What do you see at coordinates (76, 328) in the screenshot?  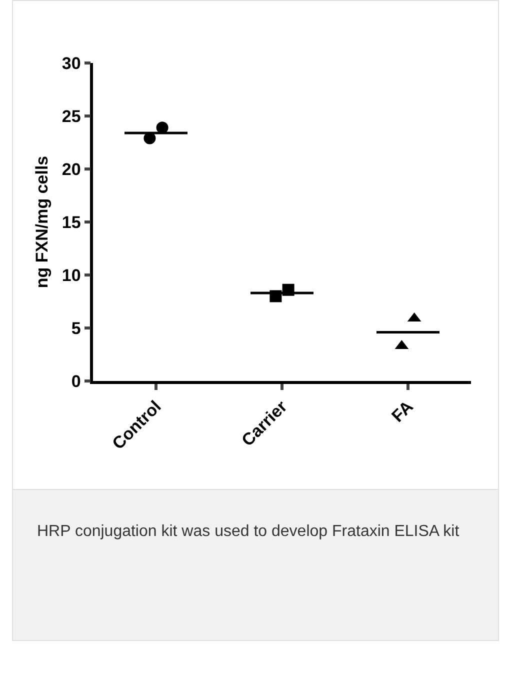 I see `y-tick-label: 5` at bounding box center [76, 328].